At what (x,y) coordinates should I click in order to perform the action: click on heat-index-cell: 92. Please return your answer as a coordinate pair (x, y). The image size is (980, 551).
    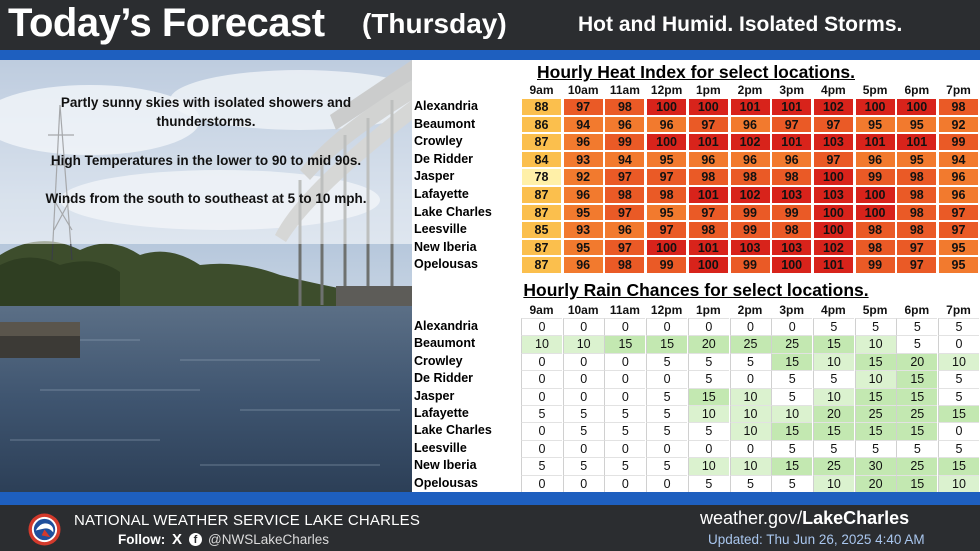
    Looking at the image, I should click on (583, 177).